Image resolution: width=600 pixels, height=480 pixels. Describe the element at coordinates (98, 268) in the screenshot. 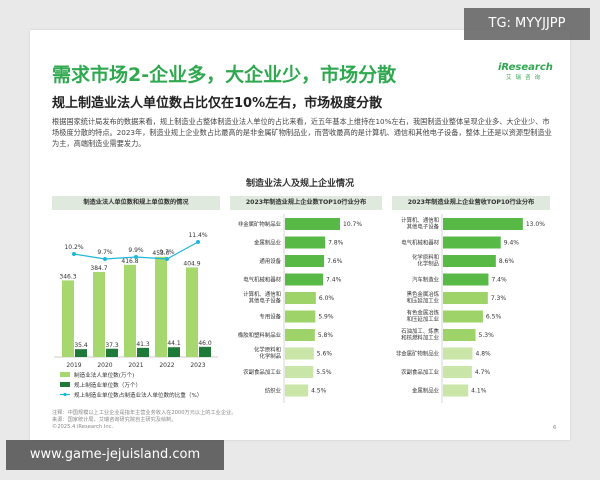

I see `chart1-label-legal: 384.7` at that location.